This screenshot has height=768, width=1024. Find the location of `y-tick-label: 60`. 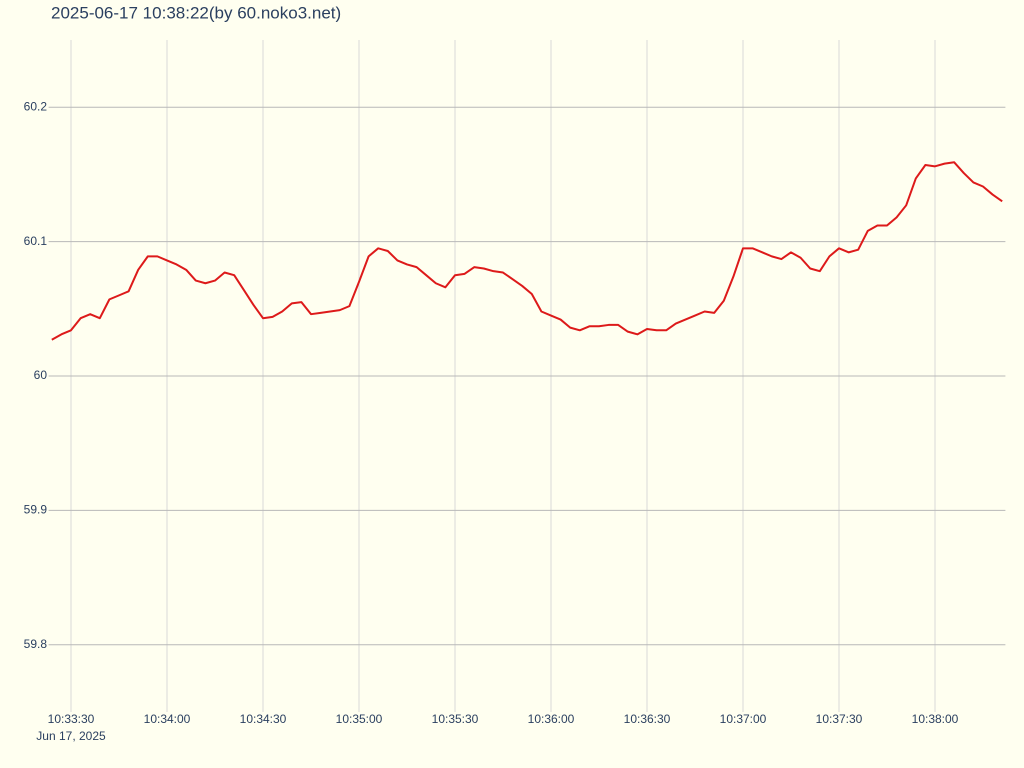

y-tick-label: 60 is located at coordinates (41, 375).